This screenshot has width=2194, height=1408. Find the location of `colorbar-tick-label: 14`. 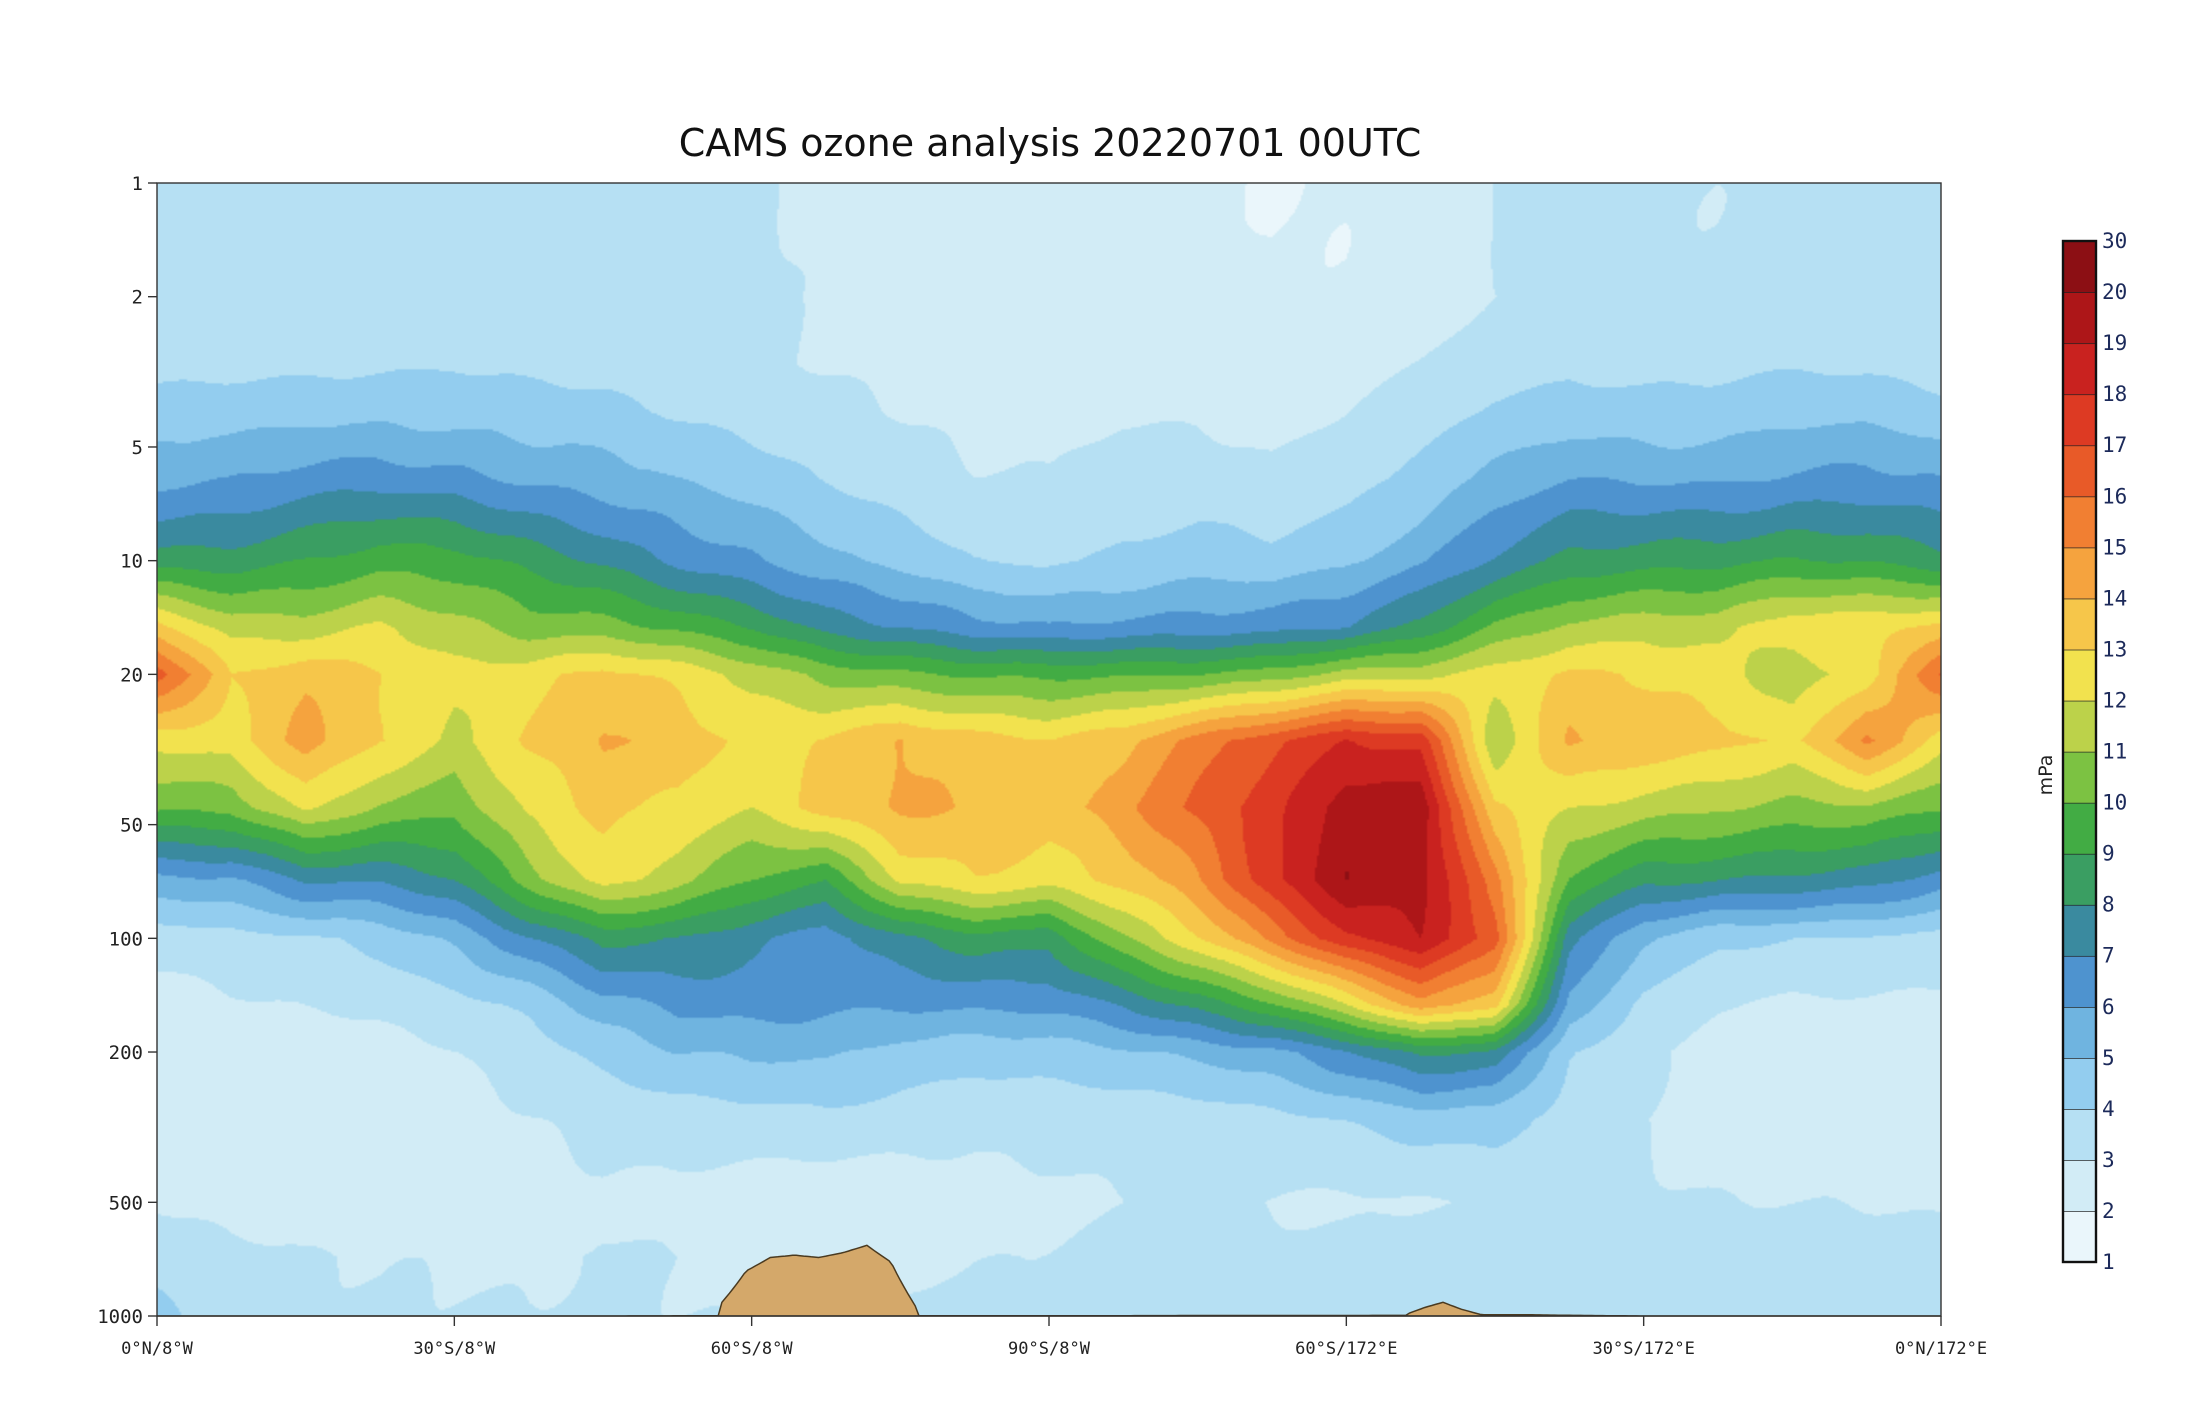

colorbar-tick-label: 14 is located at coordinates (2114, 598).